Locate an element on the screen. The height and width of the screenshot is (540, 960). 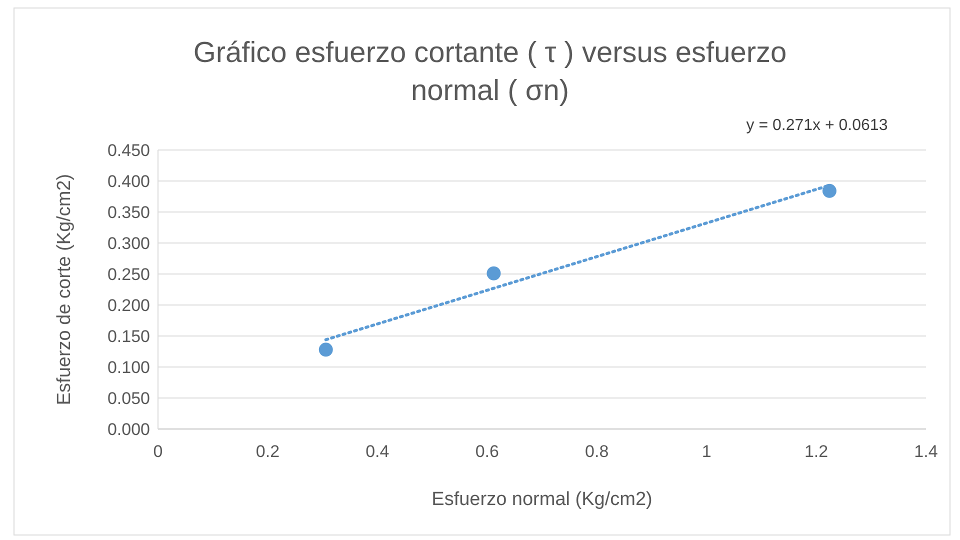
y-tick-label: 0.450 is located at coordinates (128, 150).